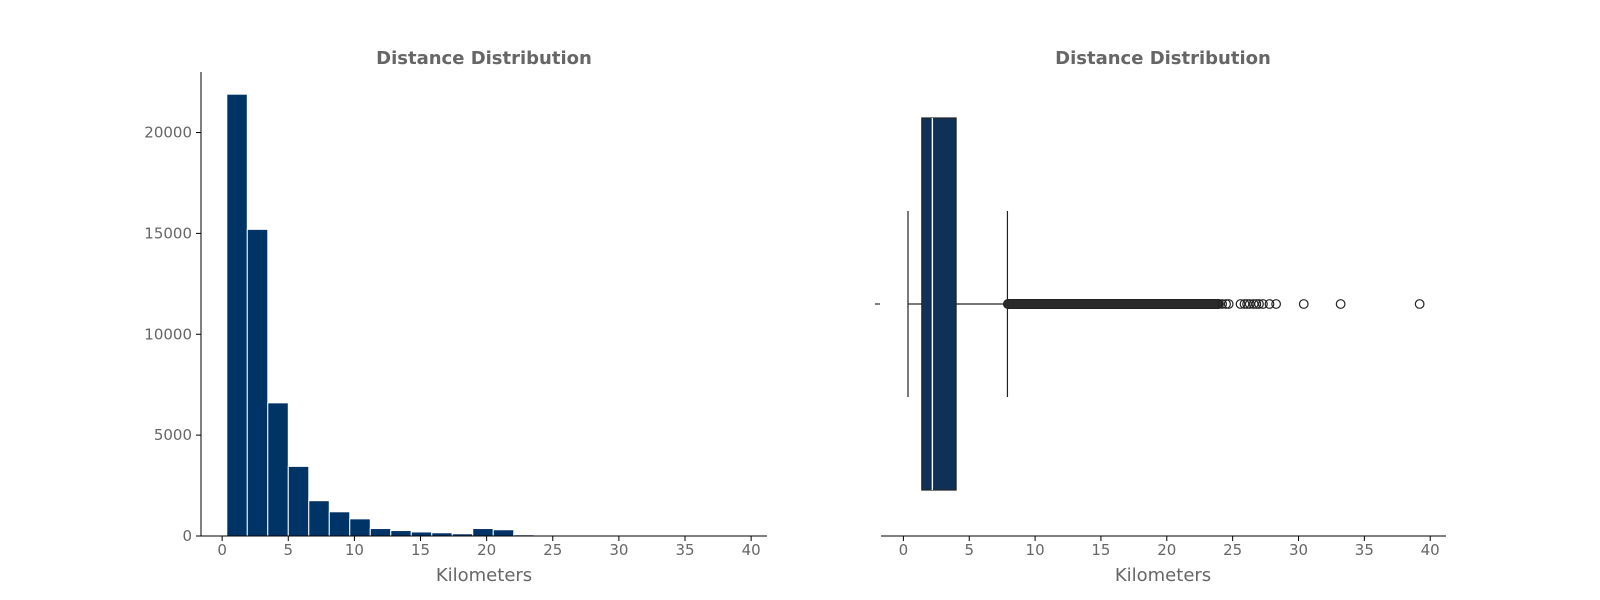  I want to click on histogram-x-tick-label: 25, so click(552, 550).